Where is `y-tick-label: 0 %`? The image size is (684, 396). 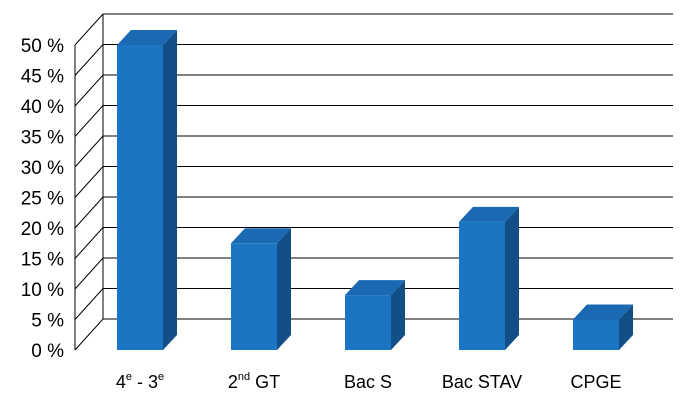 y-tick-label: 0 % is located at coordinates (47, 351).